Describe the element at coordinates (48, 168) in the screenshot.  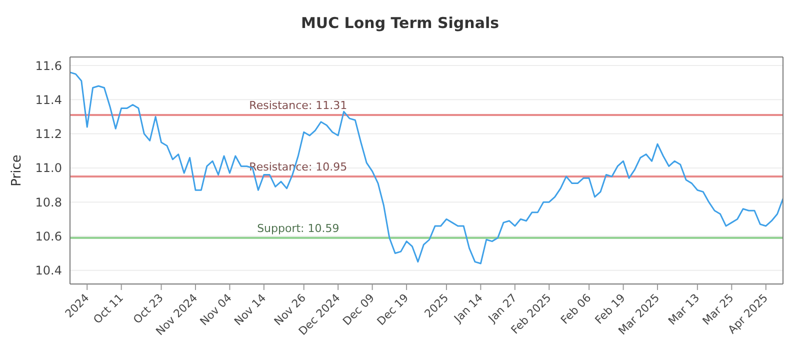
I see `y-tick-label: 11.0` at that location.